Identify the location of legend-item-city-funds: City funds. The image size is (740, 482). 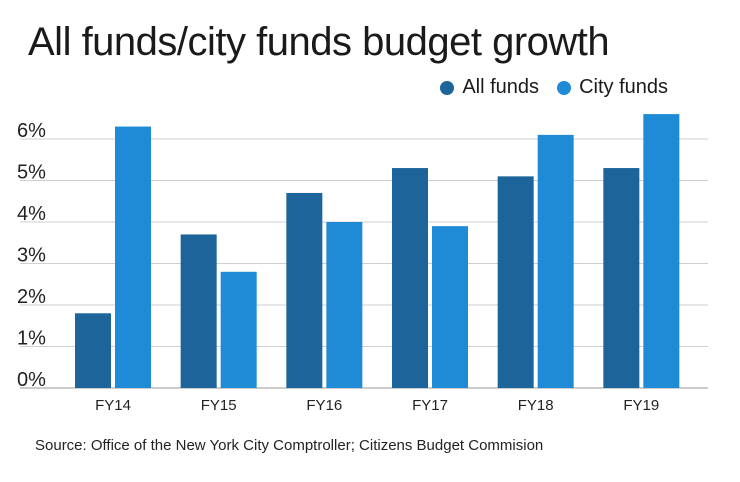
(612, 87).